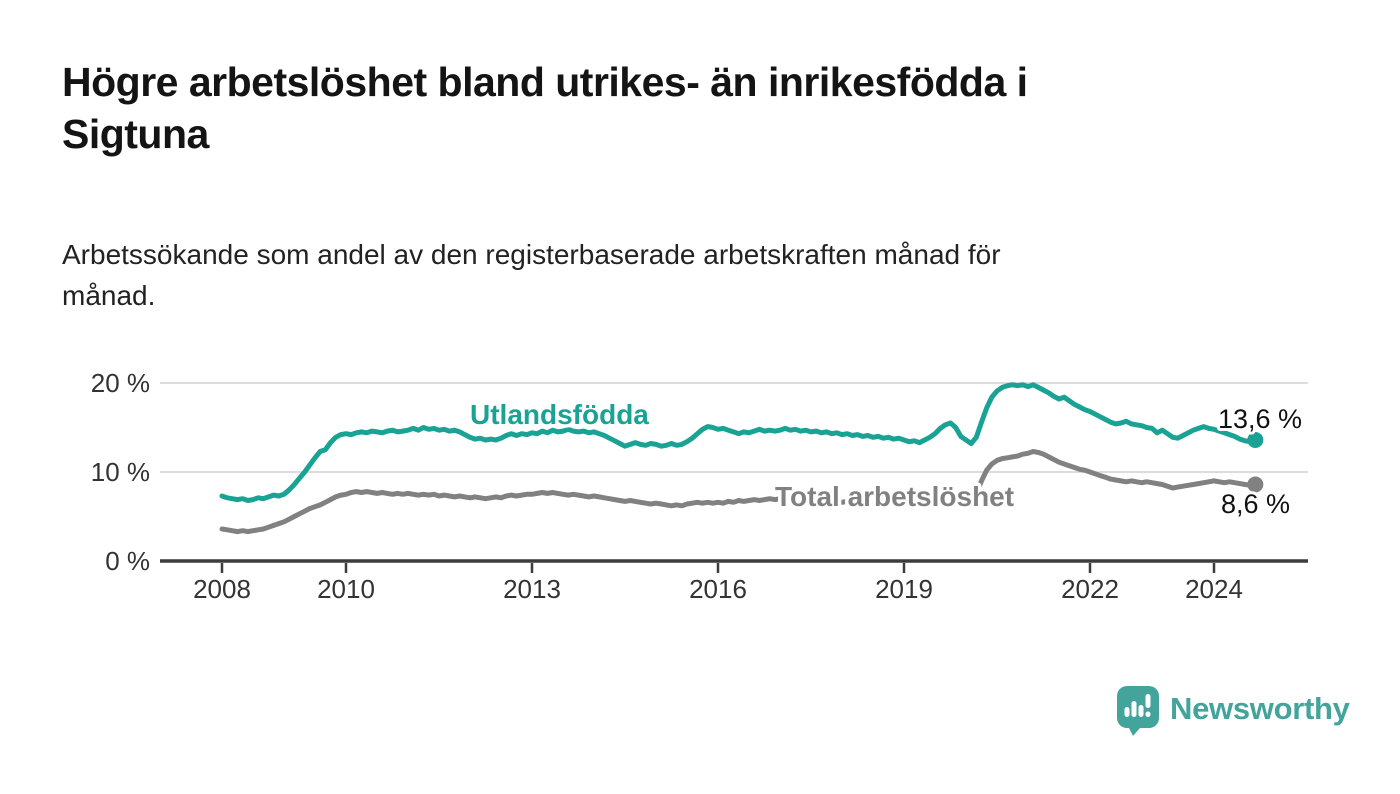 The height and width of the screenshot is (794, 1400). I want to click on logo-exclamation-bar, so click(1148, 701).